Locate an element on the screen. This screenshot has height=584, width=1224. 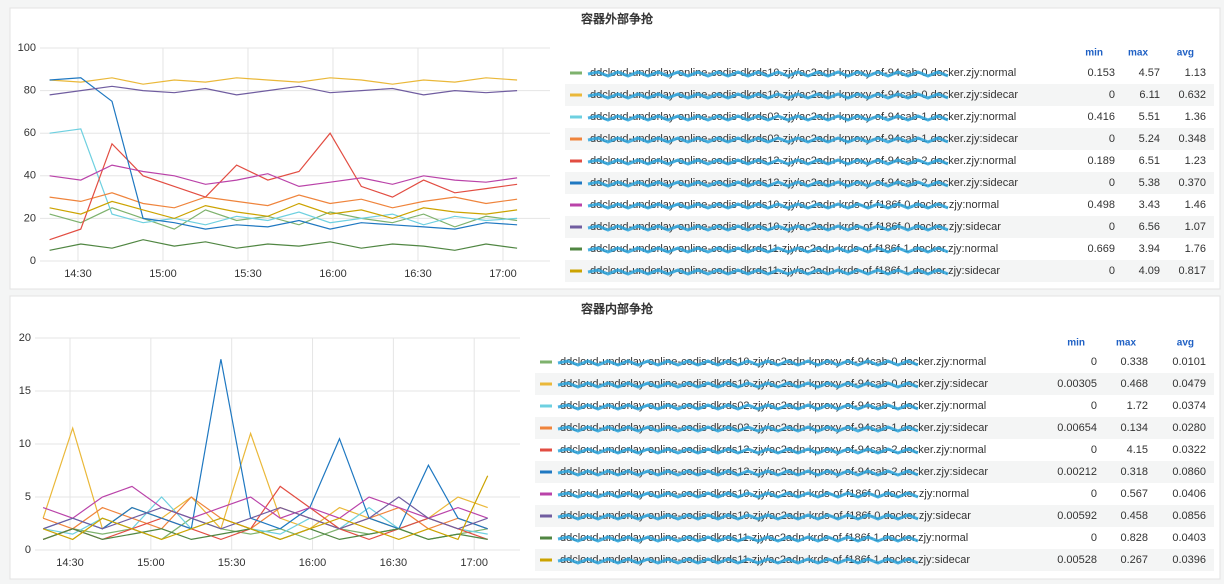
stat-value: 6.11 is located at coordinates (1149, 95).